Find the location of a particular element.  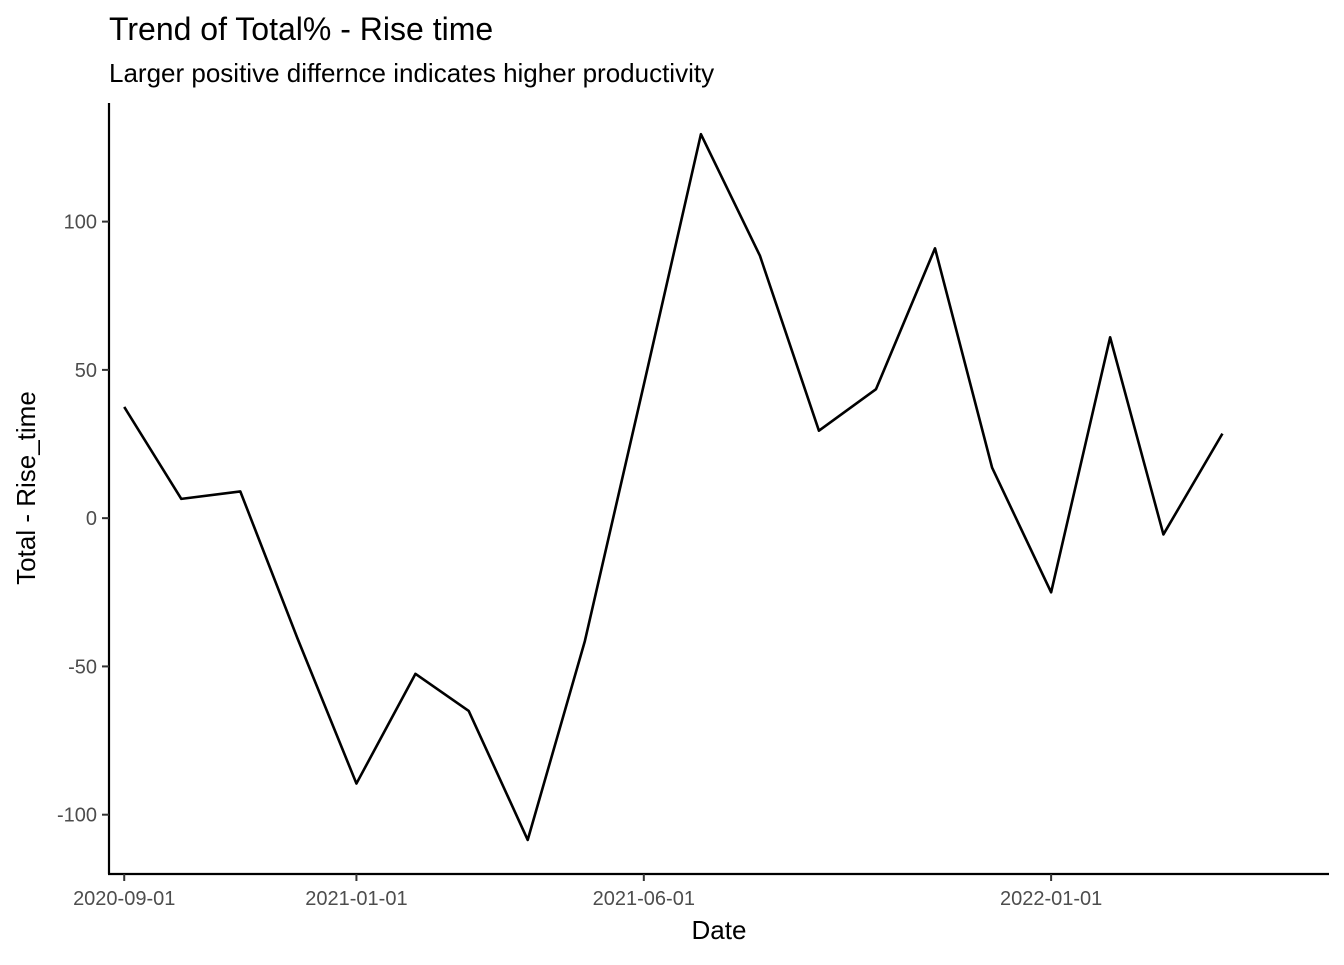

y-tick-label: -100 is located at coordinates (77, 816).